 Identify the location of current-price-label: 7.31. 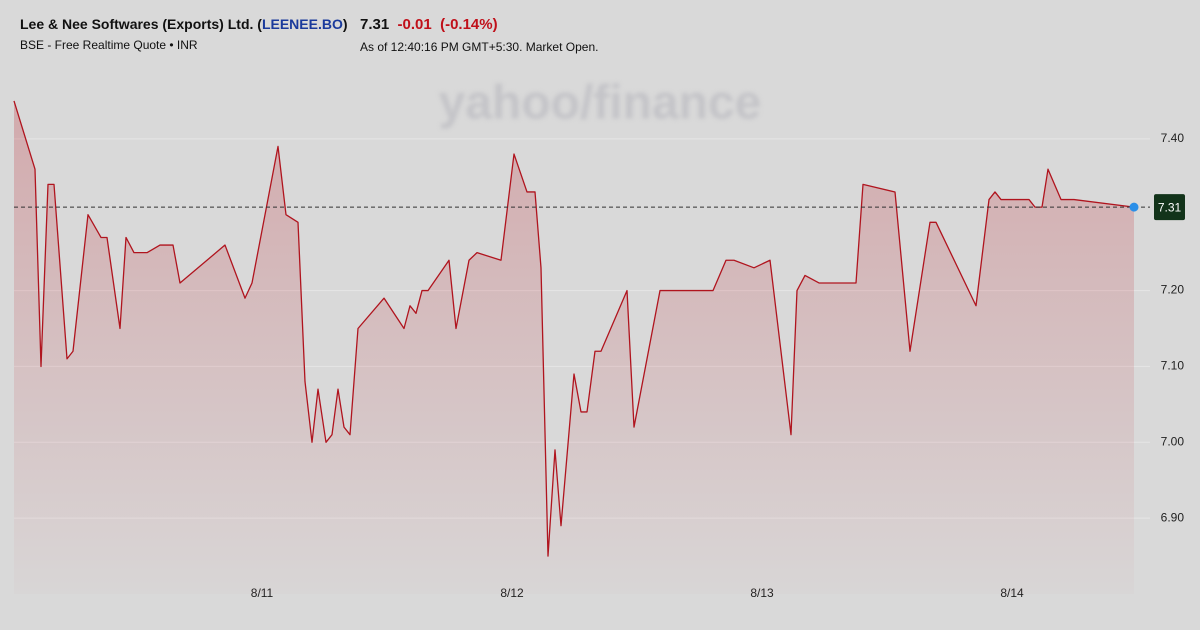
(1170, 207).